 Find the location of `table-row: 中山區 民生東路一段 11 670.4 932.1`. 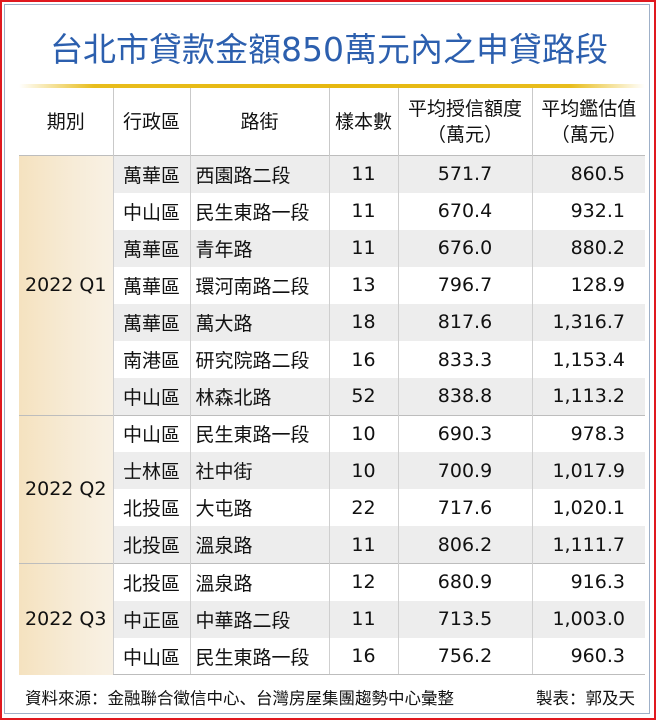

table-row: 中山區 民生東路一段 11 670.4 932.1 is located at coordinates (332, 211).